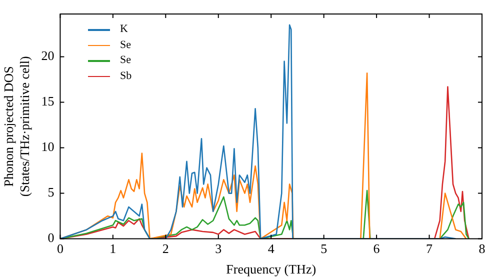  What do you see at coordinates (51, 192) in the screenshot?
I see `y-tick-label: 5` at bounding box center [51, 192].